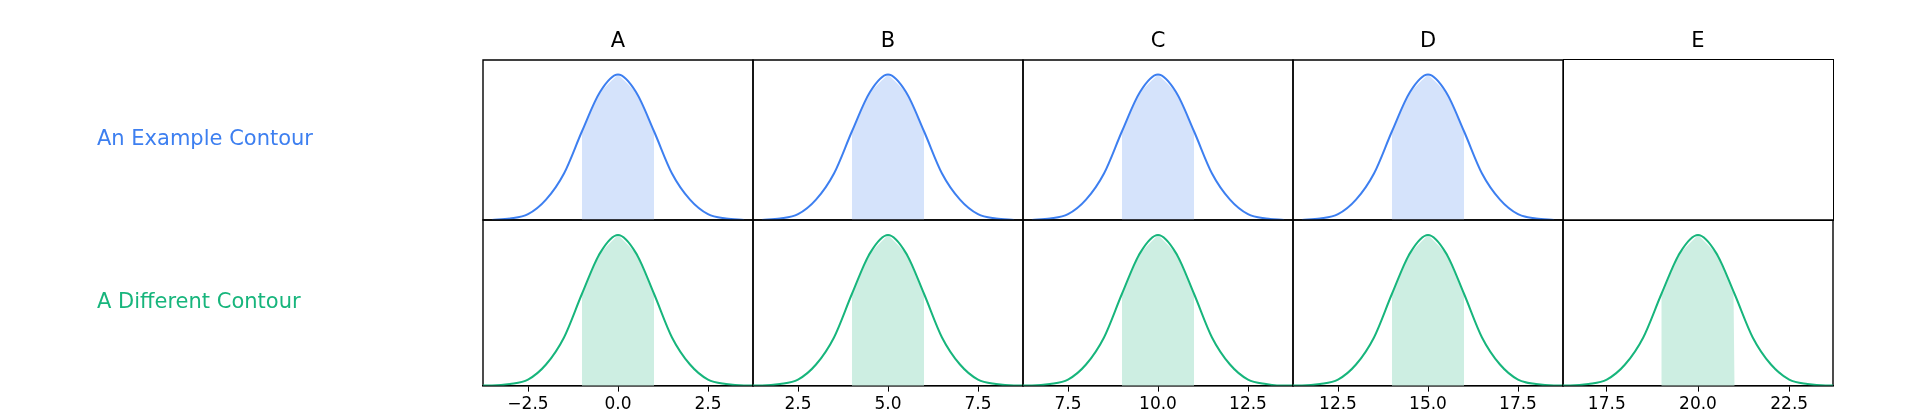  I want to click on chart-title: A, so click(618, 39).